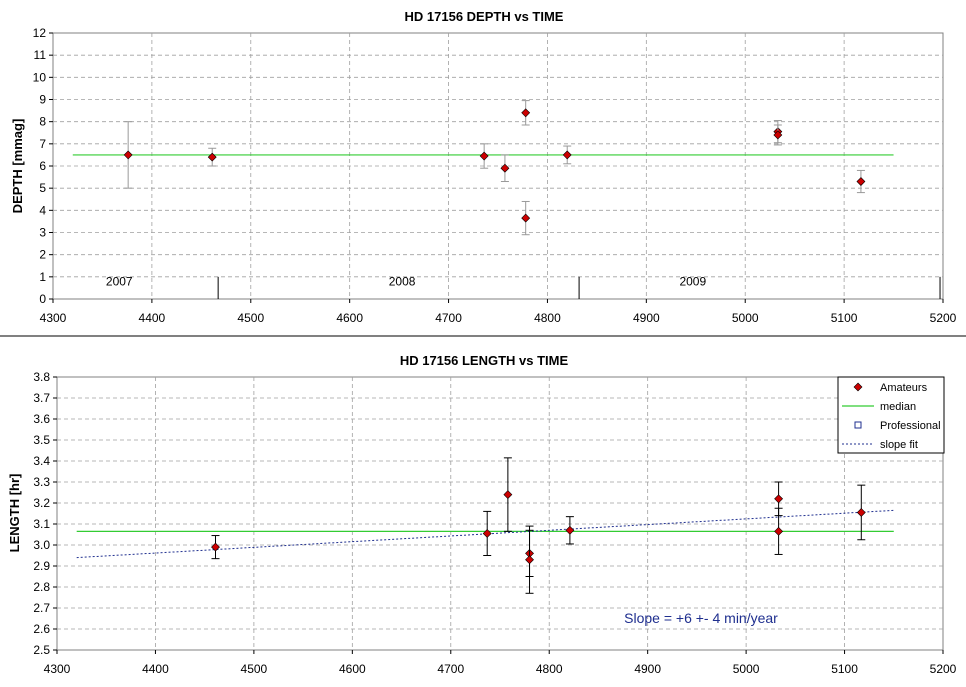  What do you see at coordinates (42, 210) in the screenshot?
I see `y-tick-label: 4` at bounding box center [42, 210].